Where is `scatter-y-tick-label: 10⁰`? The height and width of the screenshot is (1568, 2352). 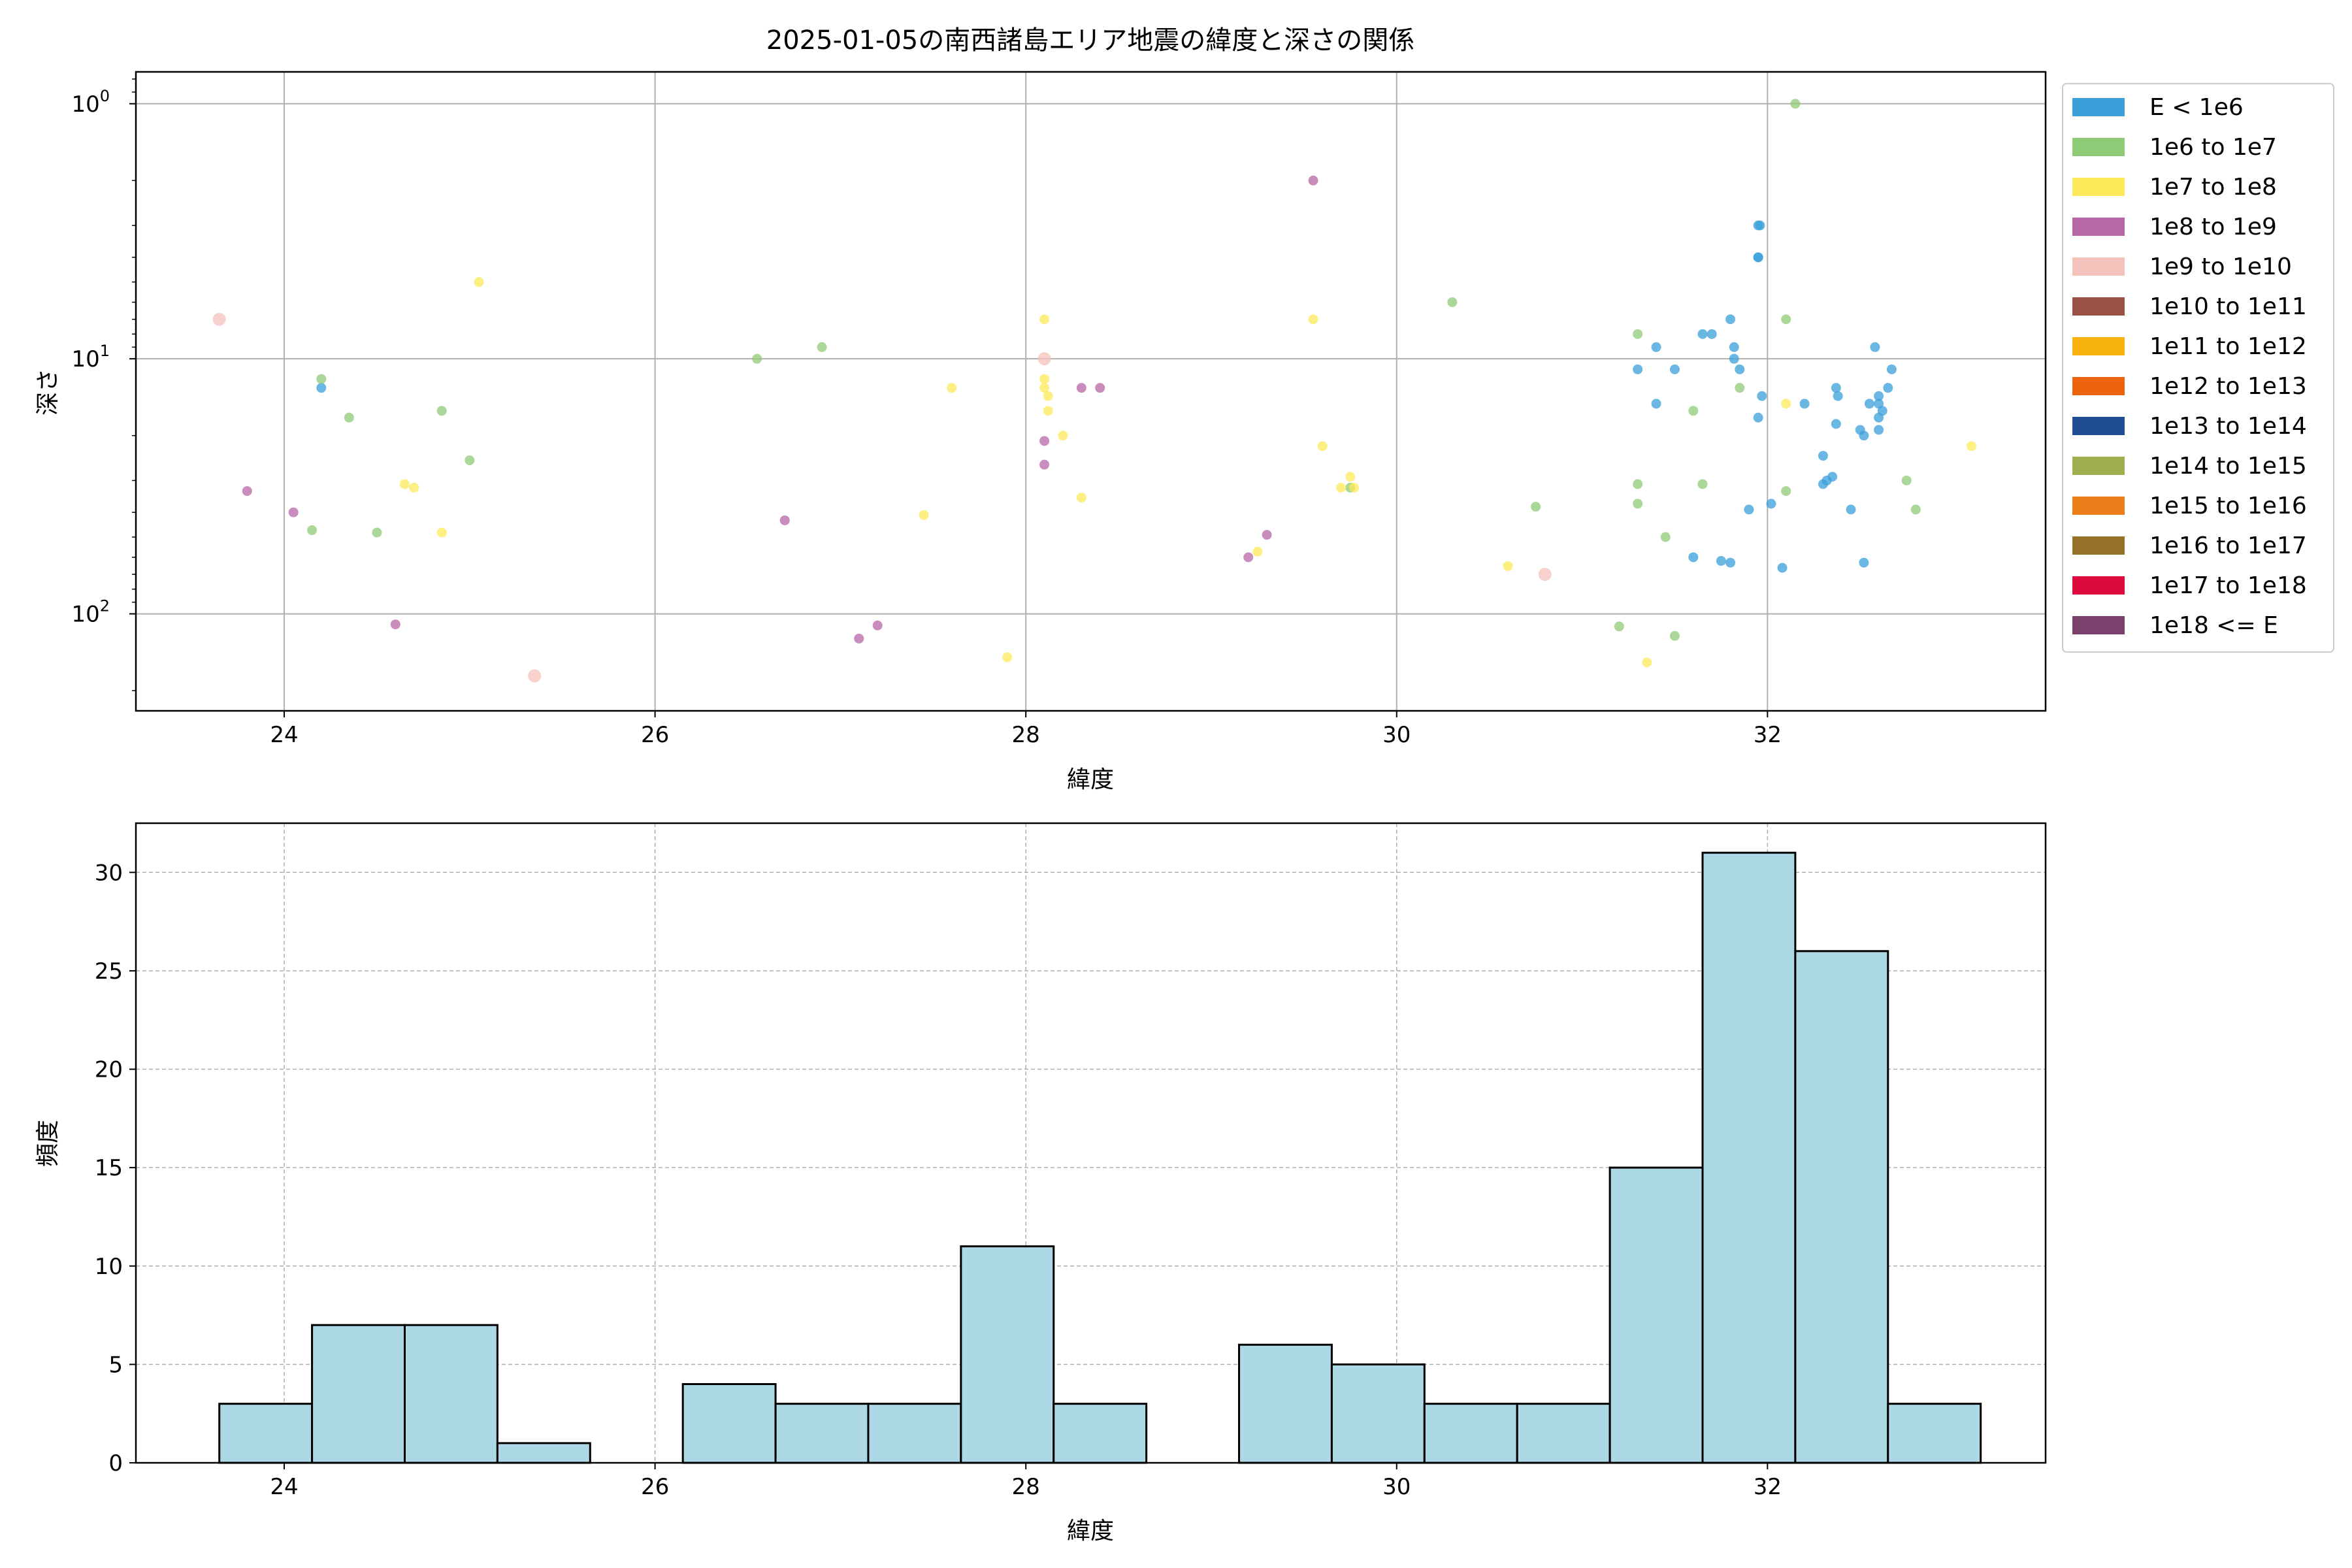
scatter-y-tick-label: 10⁰ is located at coordinates (90, 102).